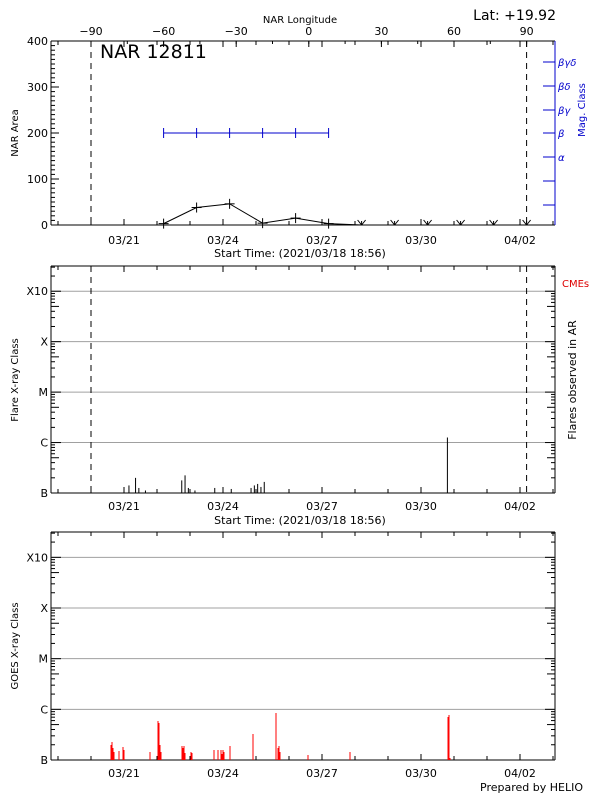 The width and height of the screenshot is (600, 804). What do you see at coordinates (572, 380) in the screenshot?
I see `right-axis-label: Flares observed in AR` at bounding box center [572, 380].